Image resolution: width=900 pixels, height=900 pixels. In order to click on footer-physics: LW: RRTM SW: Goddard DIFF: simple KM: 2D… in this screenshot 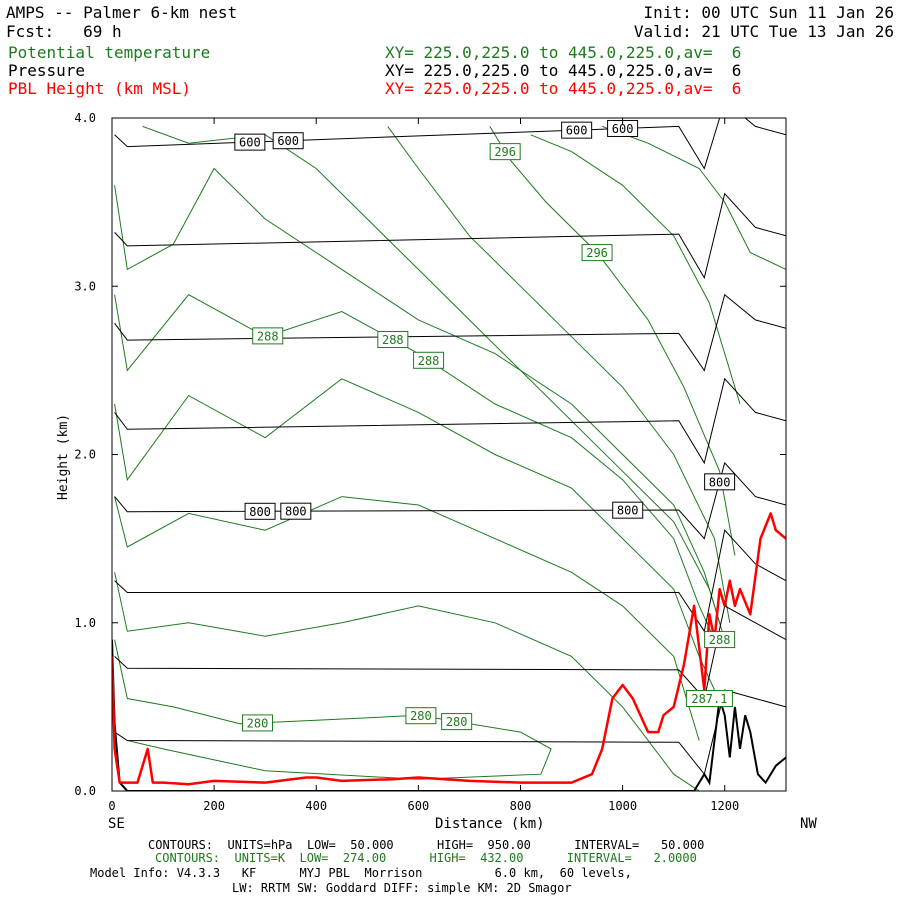, I will do `click(402, 888)`.